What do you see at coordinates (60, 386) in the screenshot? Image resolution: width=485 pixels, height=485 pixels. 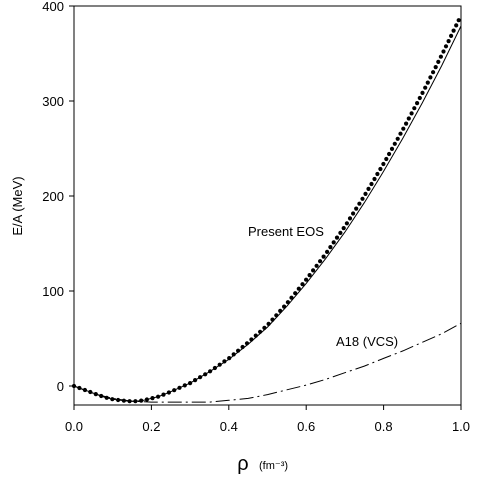 I see `y-tick-label: 0` at bounding box center [60, 386].